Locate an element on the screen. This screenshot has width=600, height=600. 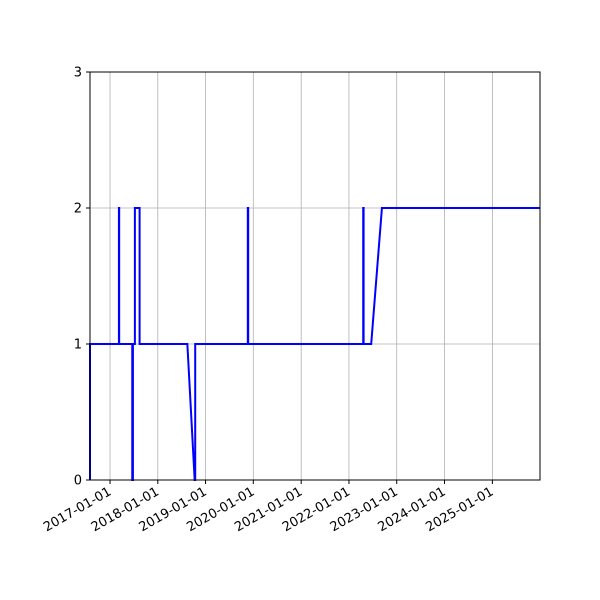
y-tick-label: 3 is located at coordinates (78, 73).